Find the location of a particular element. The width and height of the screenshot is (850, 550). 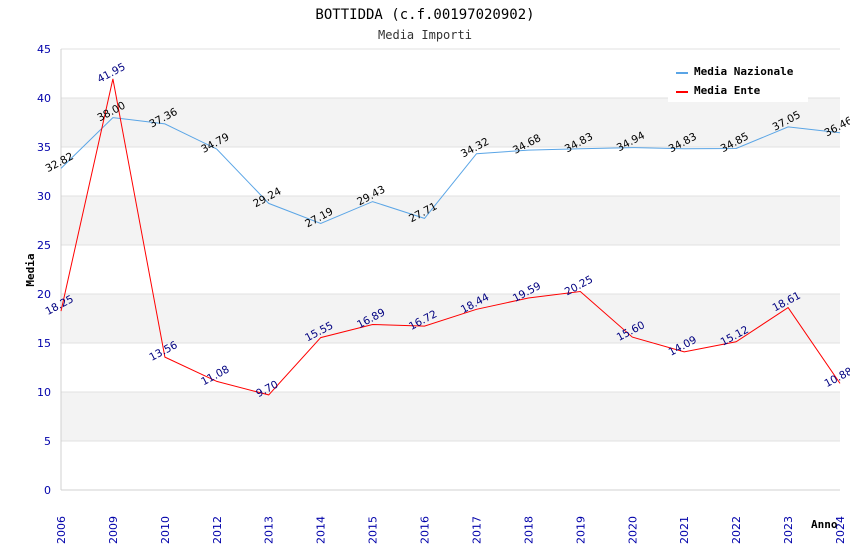

x-tick-label: 2024 is located at coordinates (840, 530).